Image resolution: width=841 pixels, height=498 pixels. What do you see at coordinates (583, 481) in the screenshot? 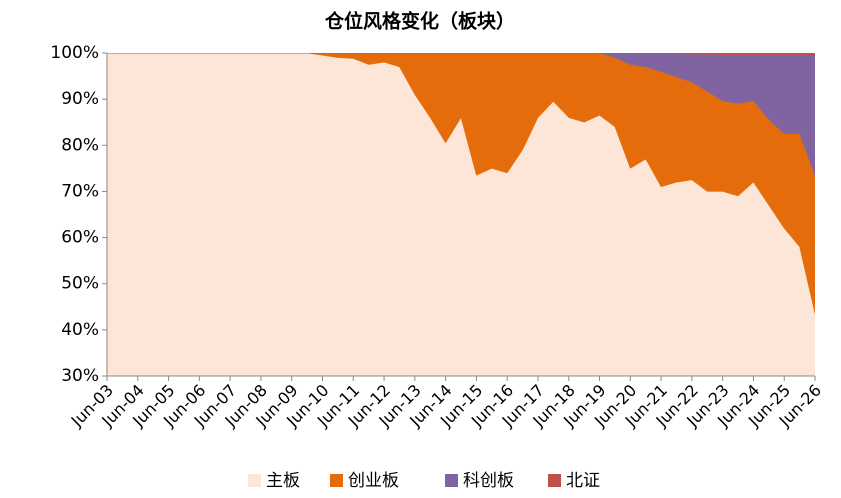
I see `legend-label: 北证` at bounding box center [583, 481].